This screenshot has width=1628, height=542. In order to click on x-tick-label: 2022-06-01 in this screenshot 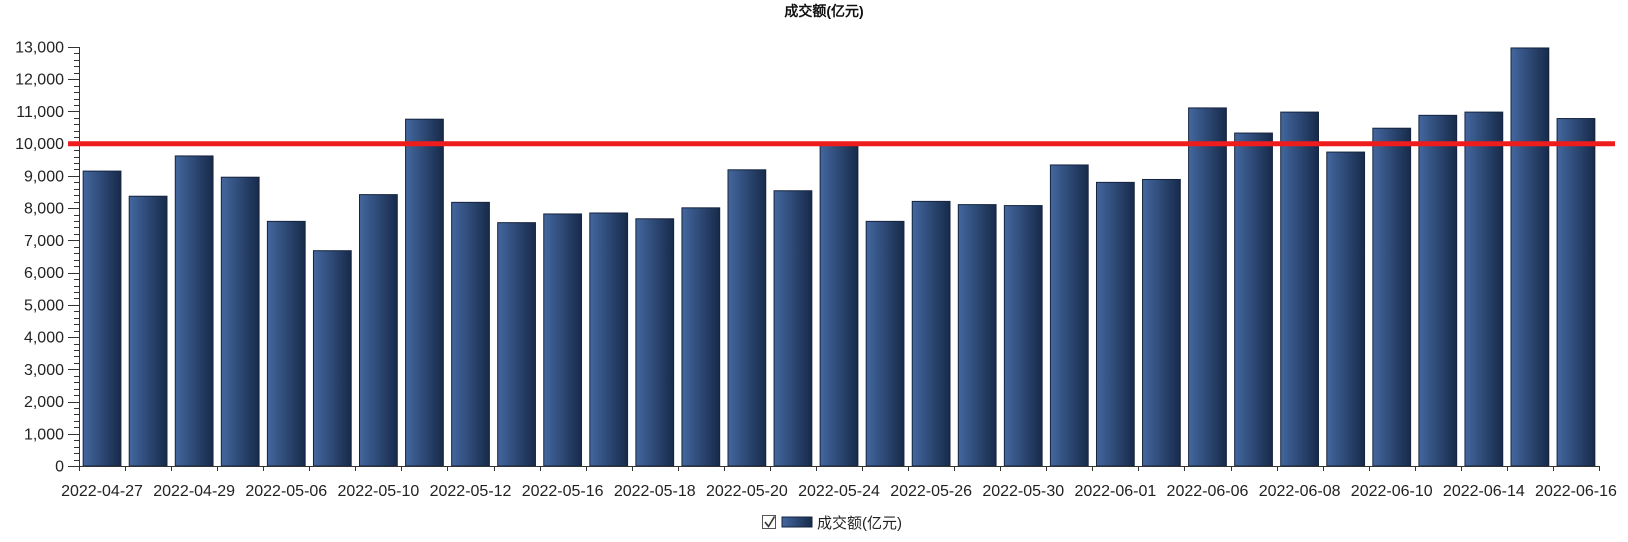, I will do `click(1115, 491)`.